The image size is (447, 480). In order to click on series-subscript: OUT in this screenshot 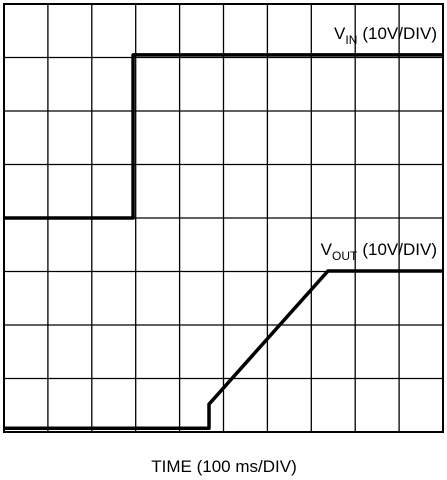, I will do `click(345, 256)`.